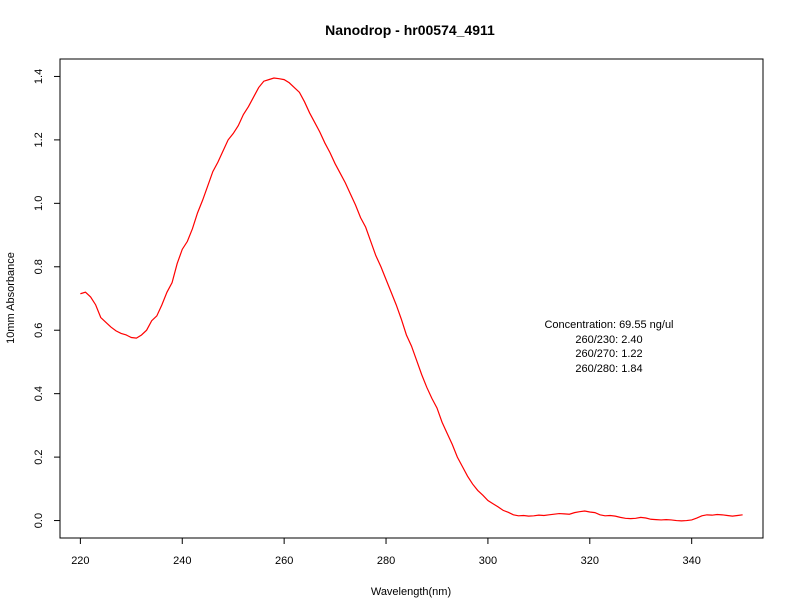 This screenshot has height=612, width=792. I want to click on chart-title: Nanodrop - hr00574_4911, so click(410, 30).